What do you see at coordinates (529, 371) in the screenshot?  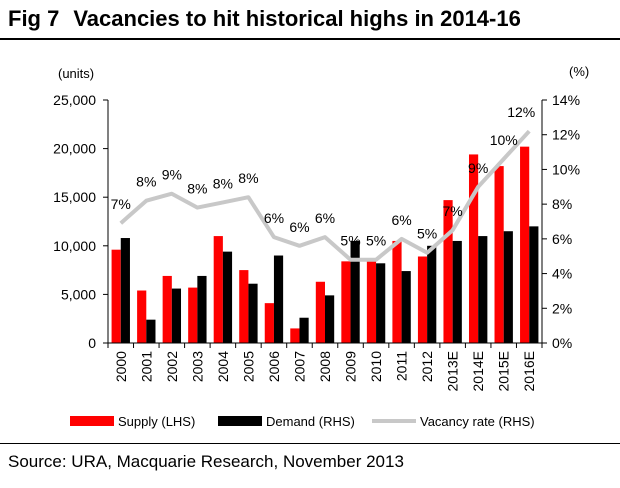 I see `x-tick-label: 2016E` at bounding box center [529, 371].